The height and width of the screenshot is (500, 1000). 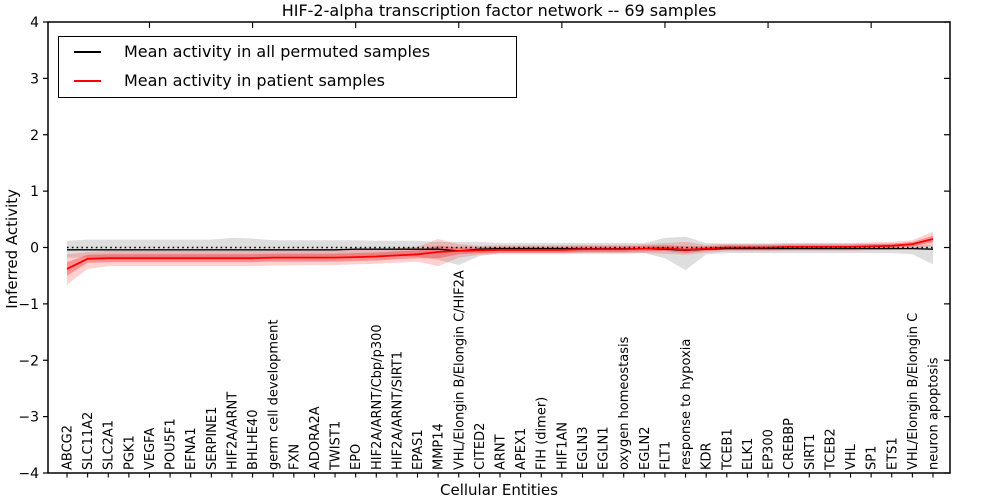 I want to click on x-tick-label: APEX1, so click(x=521, y=449).